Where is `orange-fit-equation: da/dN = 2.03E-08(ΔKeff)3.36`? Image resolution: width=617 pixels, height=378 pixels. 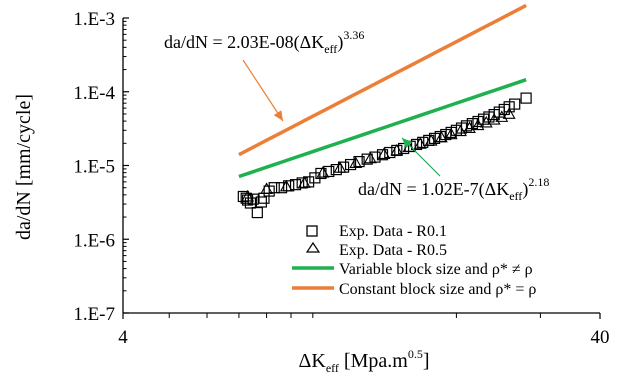
orange-fit-equation: da/dN = 2.03E-08(ΔKeff)3.36 is located at coordinates (264, 42).